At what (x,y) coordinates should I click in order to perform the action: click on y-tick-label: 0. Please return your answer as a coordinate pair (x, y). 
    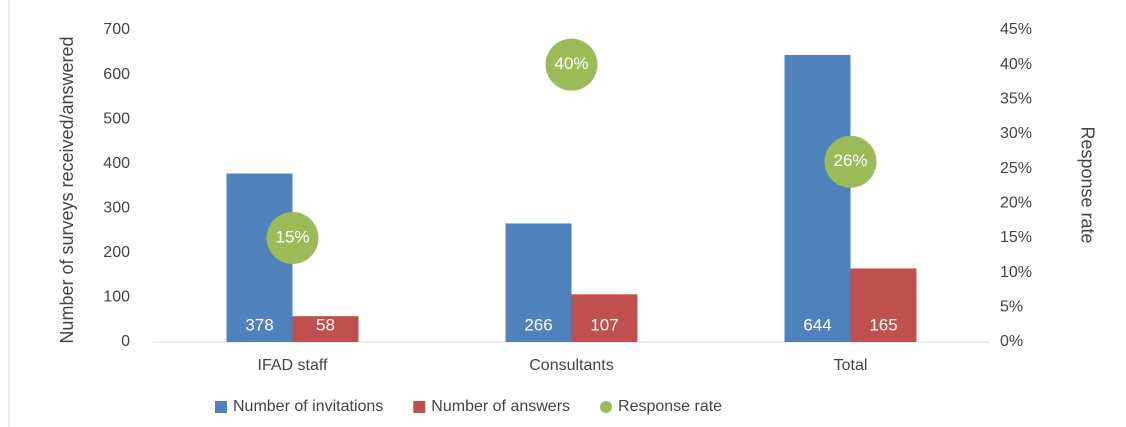
    Looking at the image, I should click on (125, 341).